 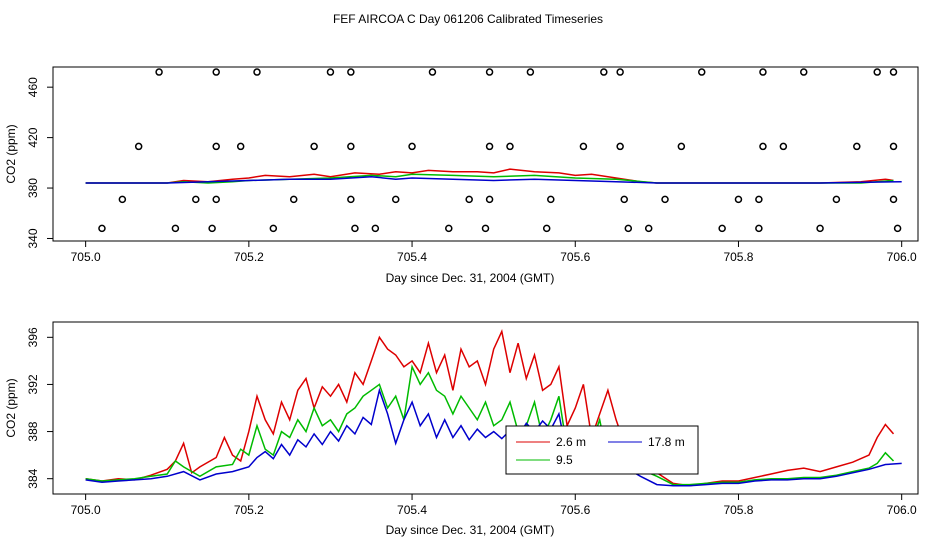 What do you see at coordinates (33, 431) in the screenshot?
I see `y-tick-label: 388` at bounding box center [33, 431].